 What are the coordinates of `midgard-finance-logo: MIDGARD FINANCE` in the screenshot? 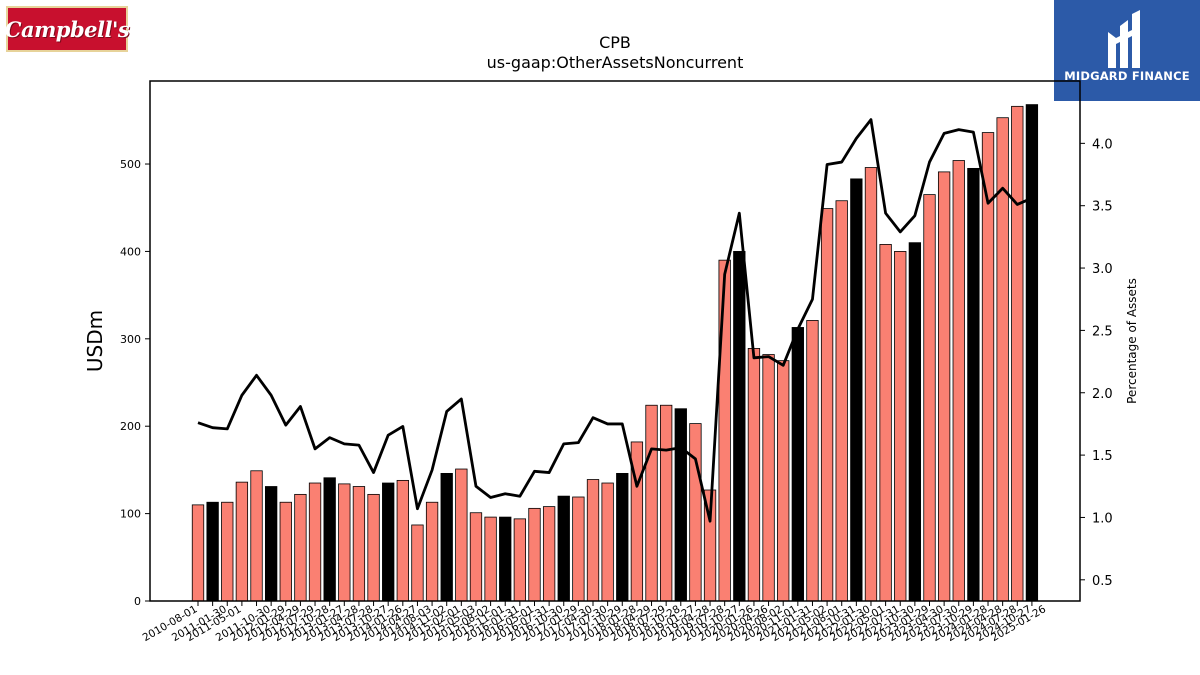 It's located at (1127, 50).